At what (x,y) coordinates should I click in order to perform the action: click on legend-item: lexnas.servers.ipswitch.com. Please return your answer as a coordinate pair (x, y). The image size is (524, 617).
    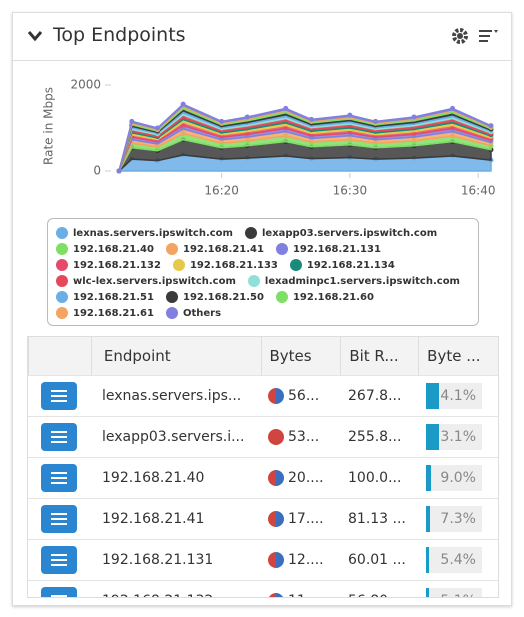
    Looking at the image, I should click on (144, 233).